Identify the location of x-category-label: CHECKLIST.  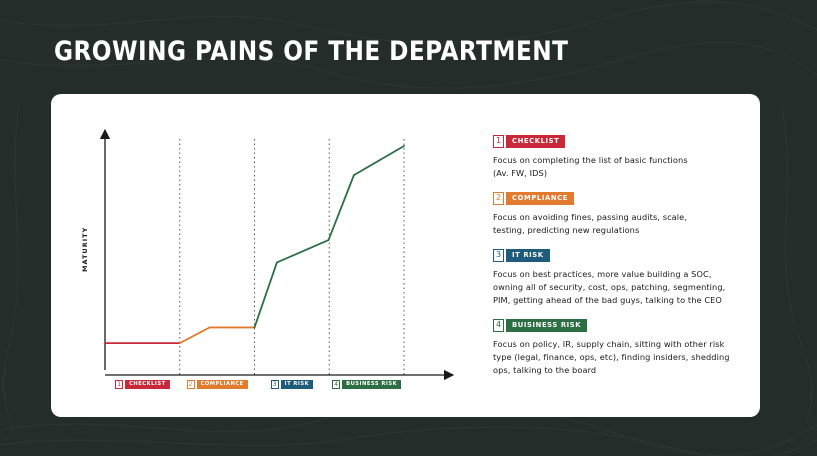
(147, 384).